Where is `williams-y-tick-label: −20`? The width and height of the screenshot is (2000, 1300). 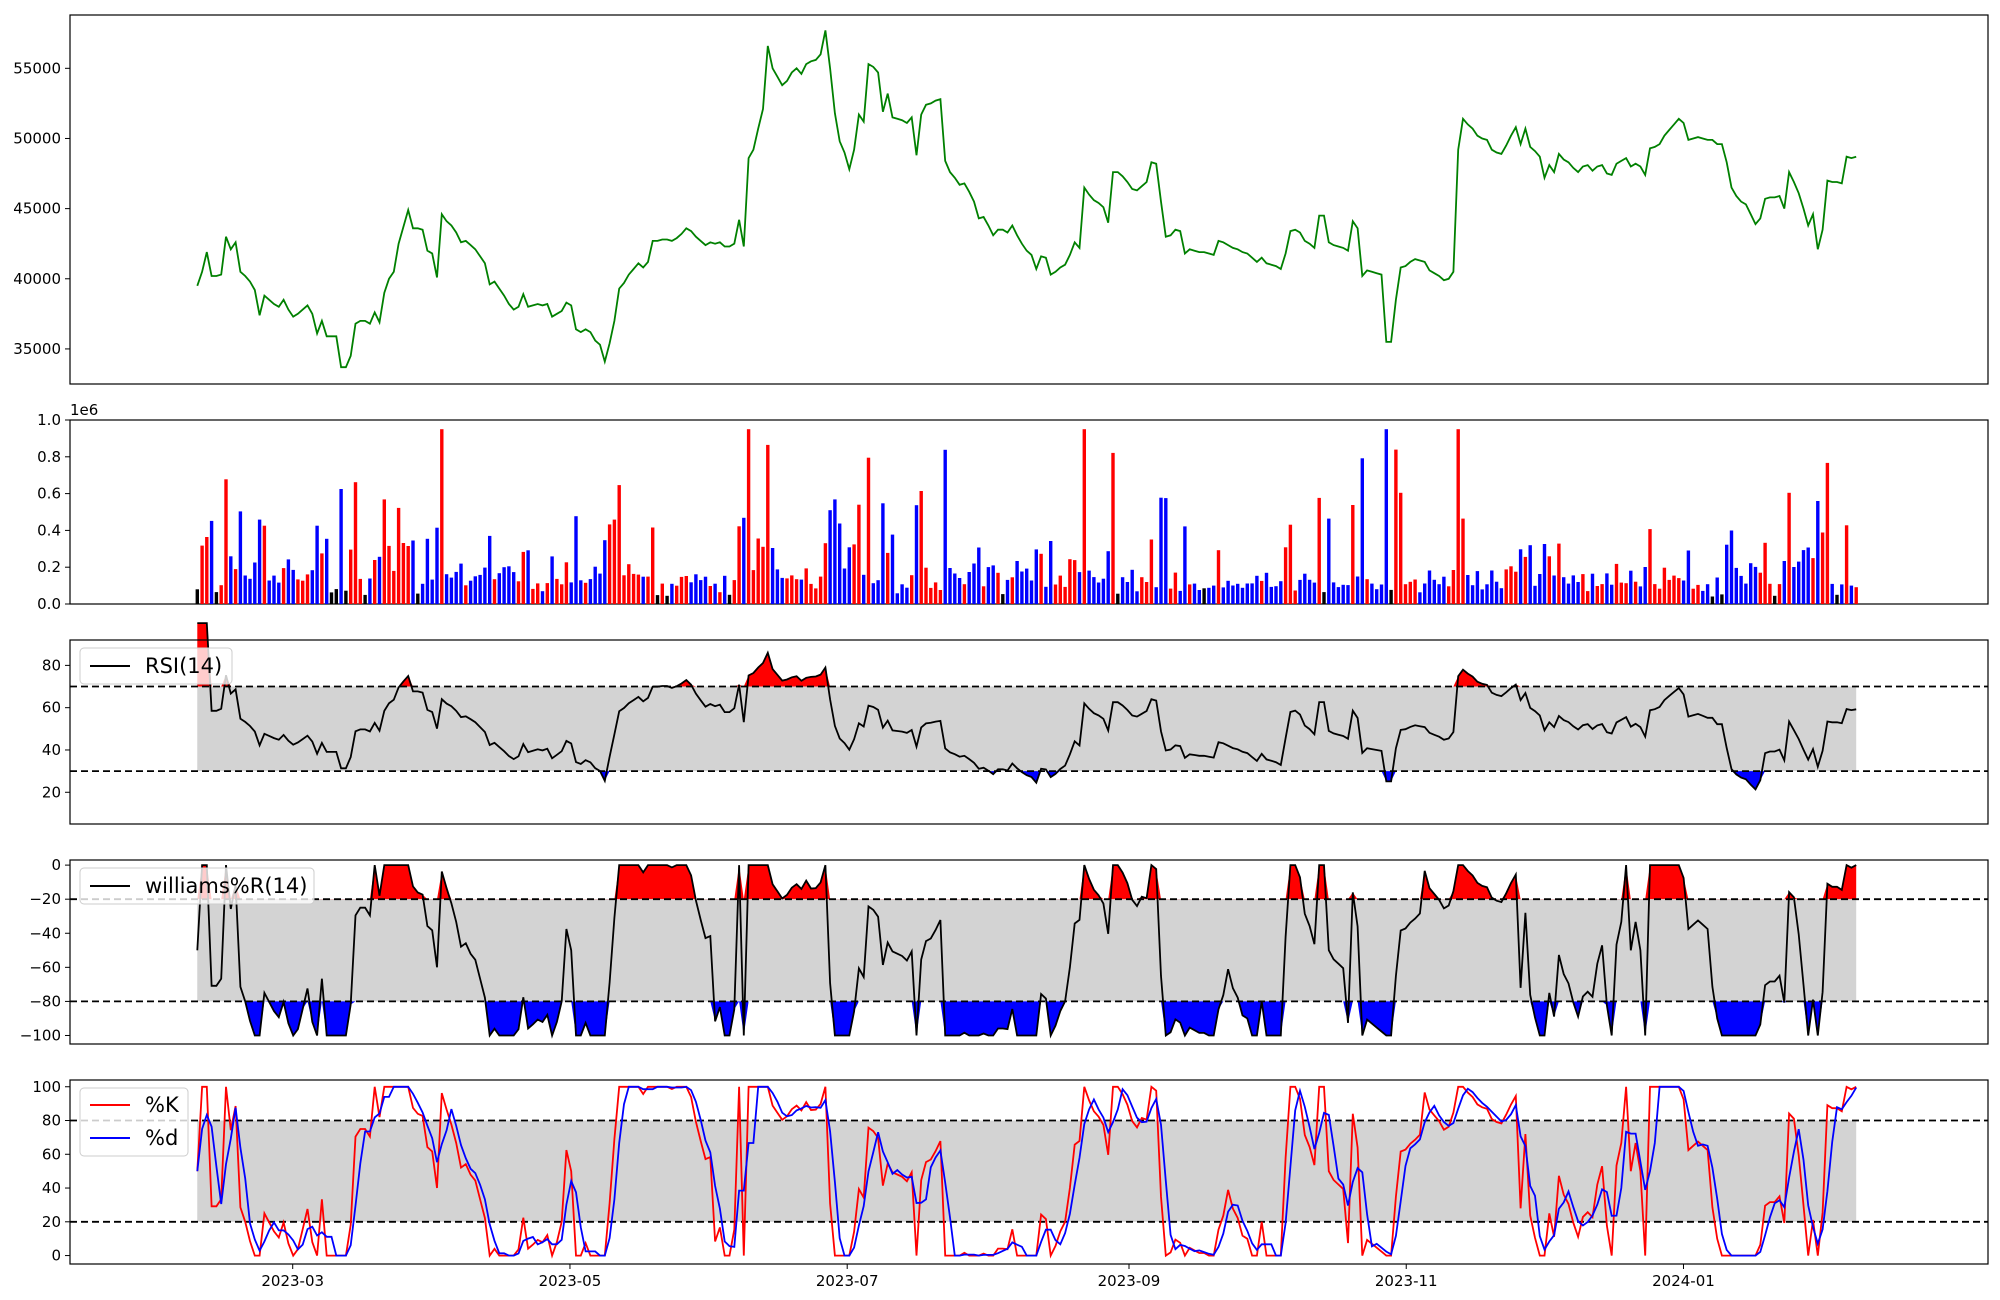
williams-y-tick-label: −20 is located at coordinates (45, 899).